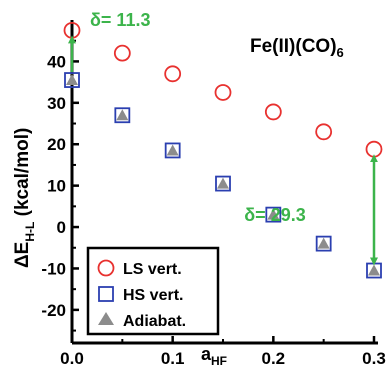  I want to click on y-axis-title-main: ΔE, so click(22, 255).